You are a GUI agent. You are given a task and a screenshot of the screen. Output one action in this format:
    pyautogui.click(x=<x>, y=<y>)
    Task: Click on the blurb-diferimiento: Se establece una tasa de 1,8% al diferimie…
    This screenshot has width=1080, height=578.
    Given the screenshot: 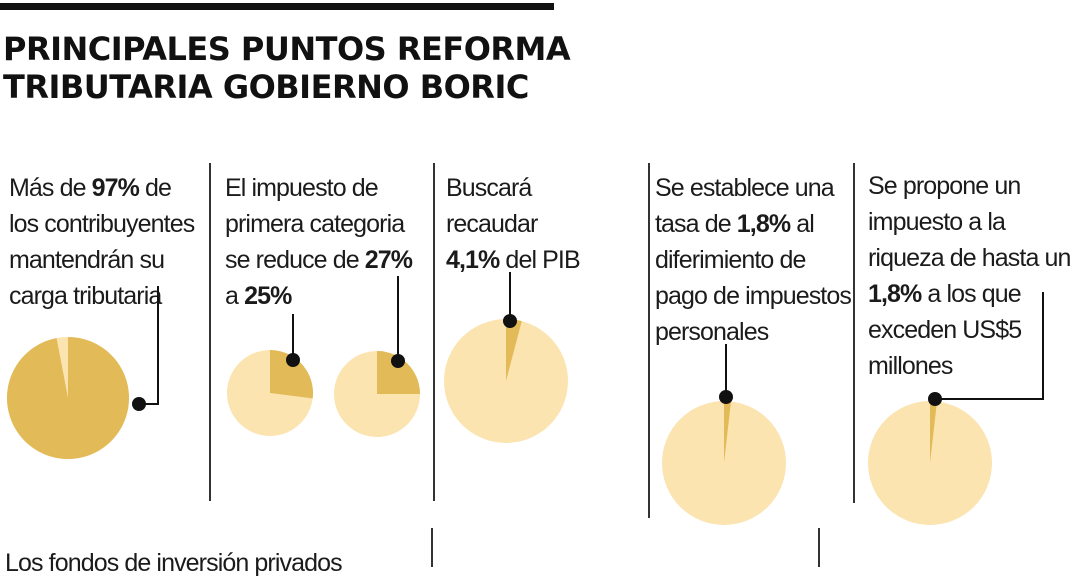 What is the action you would take?
    pyautogui.click(x=753, y=260)
    